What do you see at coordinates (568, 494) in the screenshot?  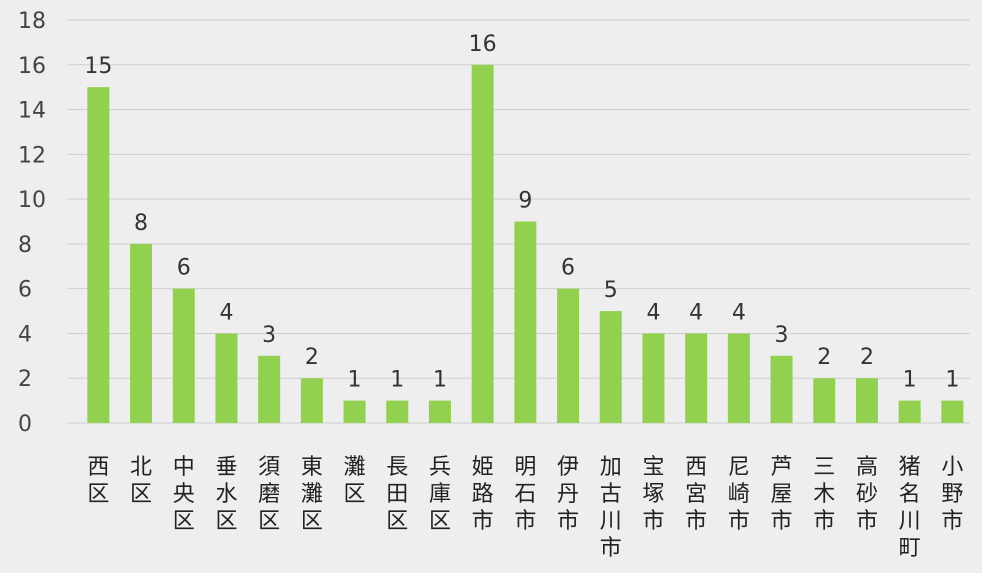 I see `x-tick-label: 伊丹市` at bounding box center [568, 494].